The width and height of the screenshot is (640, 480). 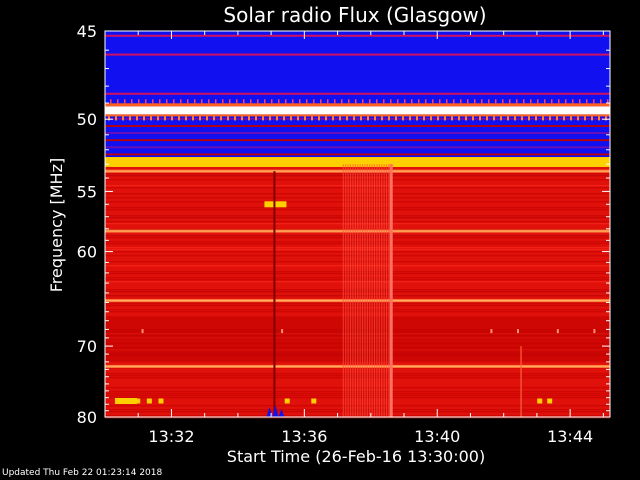 What do you see at coordinates (356, 456) in the screenshot?
I see `x-axis-label: Start Time (26-Feb-16 13:30:00)` at bounding box center [356, 456].